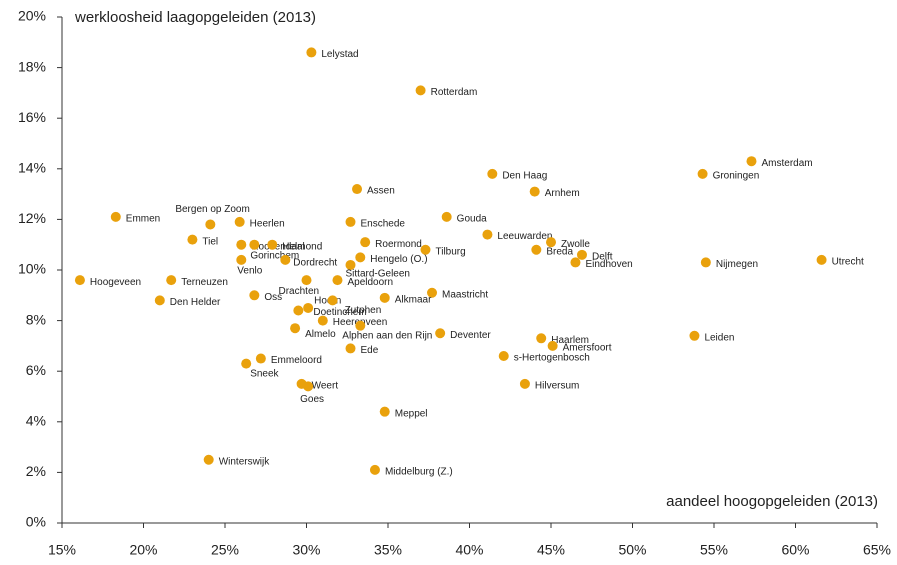 The width and height of the screenshot is (897, 565). What do you see at coordinates (387, 335) in the screenshot?
I see `point-label: Alphen aan den Rijn` at bounding box center [387, 335].